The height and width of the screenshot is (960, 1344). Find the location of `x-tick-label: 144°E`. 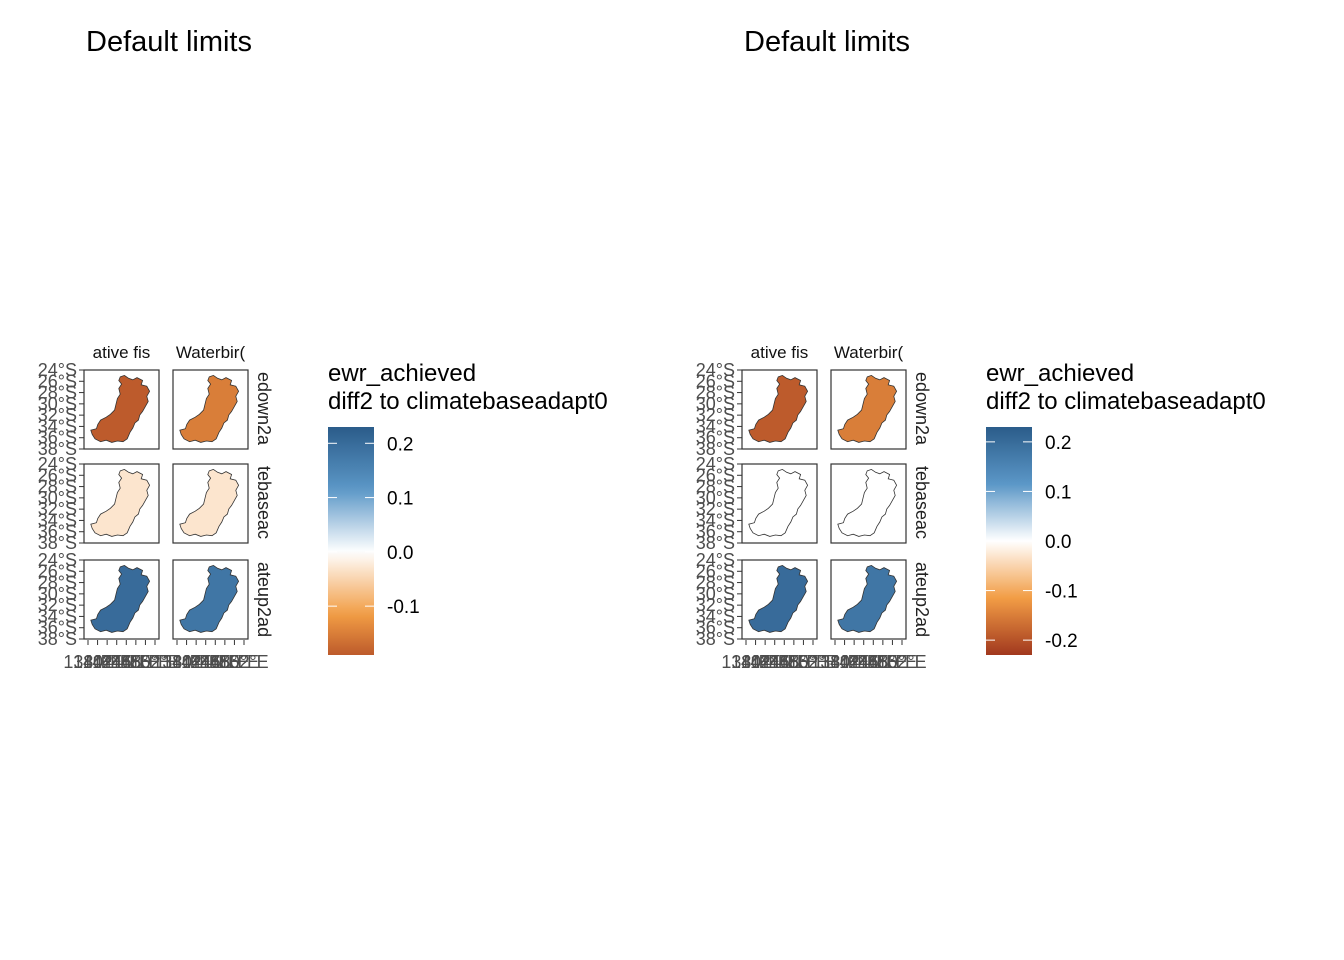

x-tick-label: 144°E is located at coordinates (116, 662).